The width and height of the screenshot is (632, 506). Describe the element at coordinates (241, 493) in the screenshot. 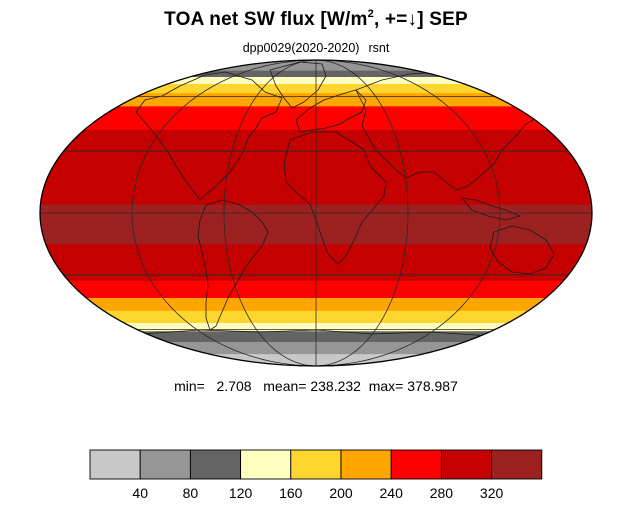

I see `colorbar-tick-label: 120` at that location.